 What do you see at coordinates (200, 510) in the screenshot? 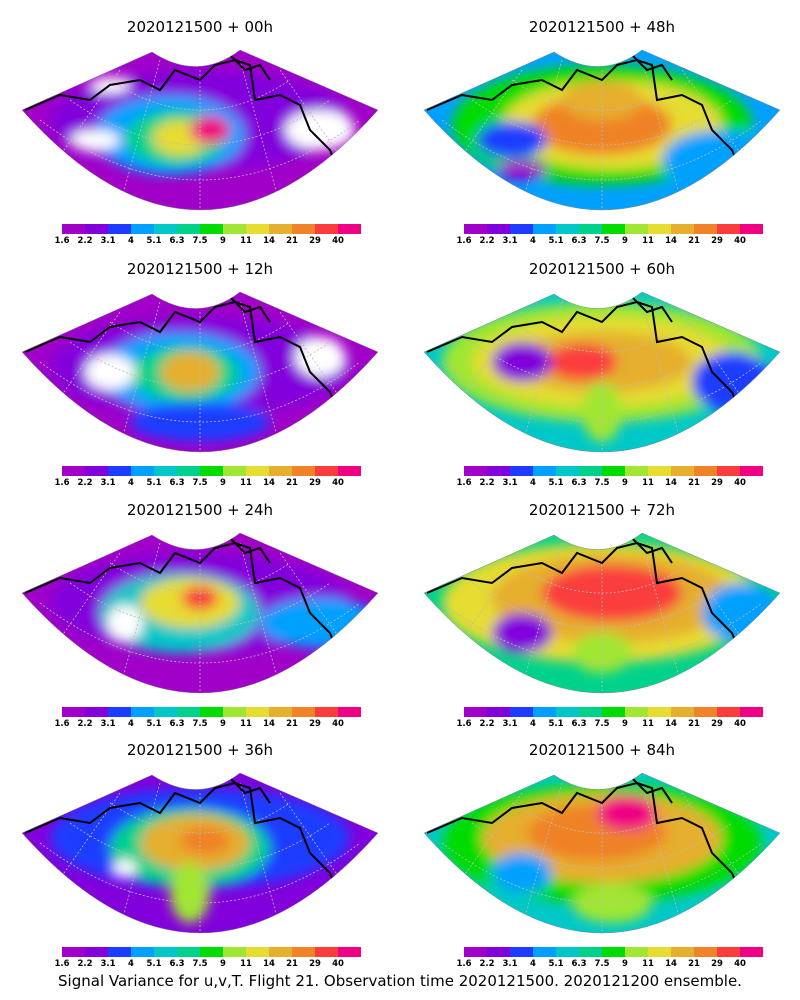
I see `panel-title: 2020121500 + 24h` at bounding box center [200, 510].